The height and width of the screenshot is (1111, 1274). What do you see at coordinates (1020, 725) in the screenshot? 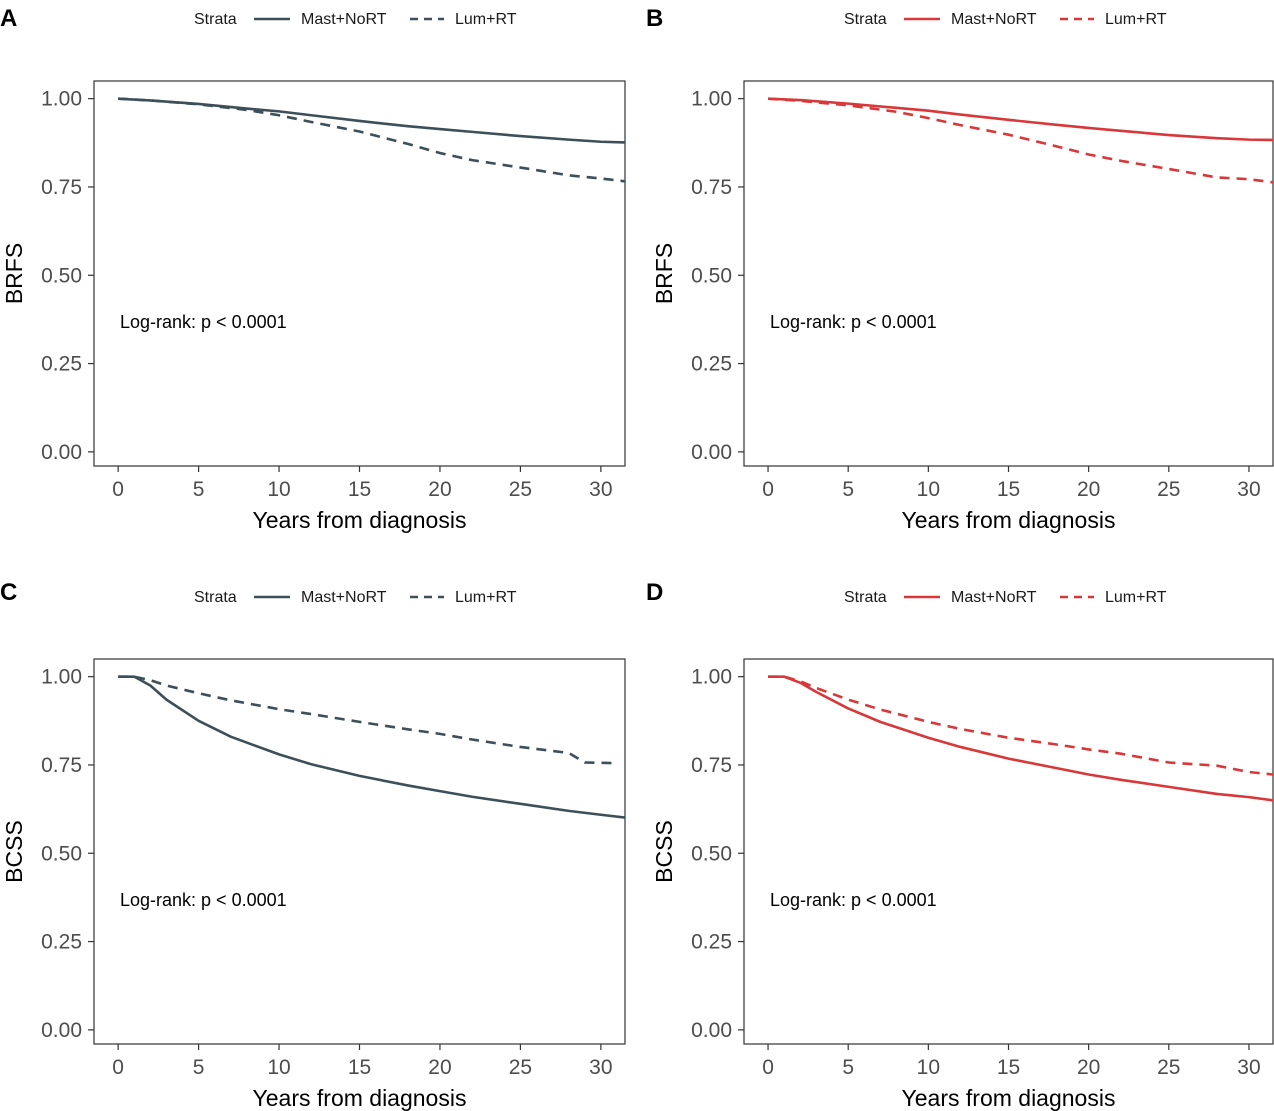
I see `panel-d-series-lum-rt` at bounding box center [1020, 725].